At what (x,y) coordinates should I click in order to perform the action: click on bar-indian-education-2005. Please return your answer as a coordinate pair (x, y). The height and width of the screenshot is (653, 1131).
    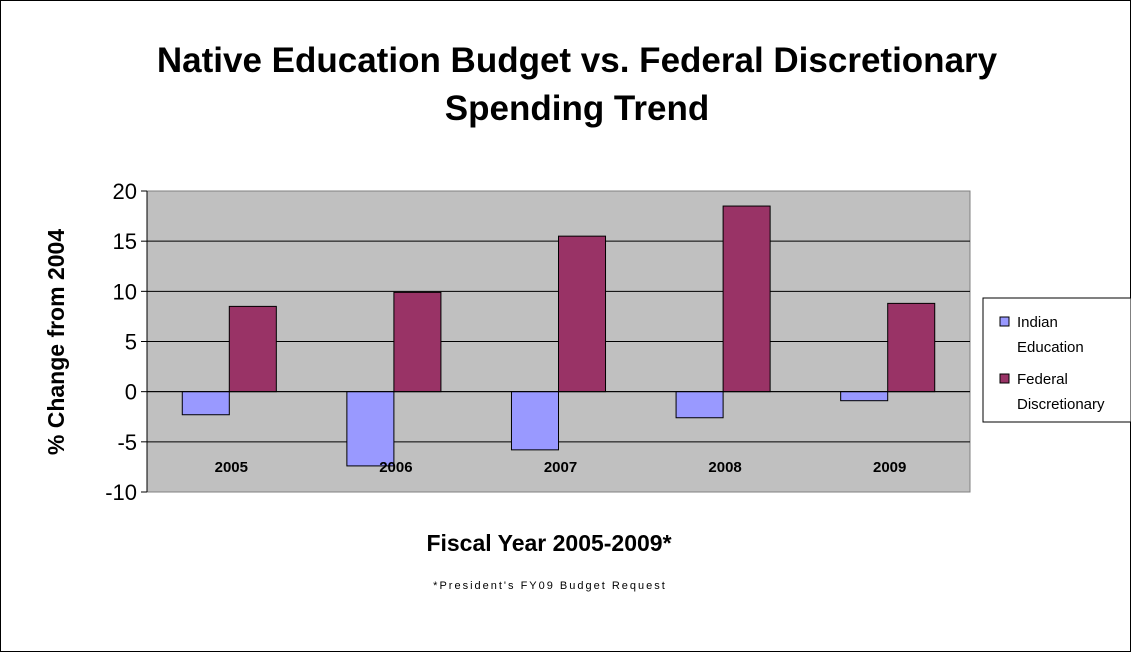
    Looking at the image, I should click on (205, 403).